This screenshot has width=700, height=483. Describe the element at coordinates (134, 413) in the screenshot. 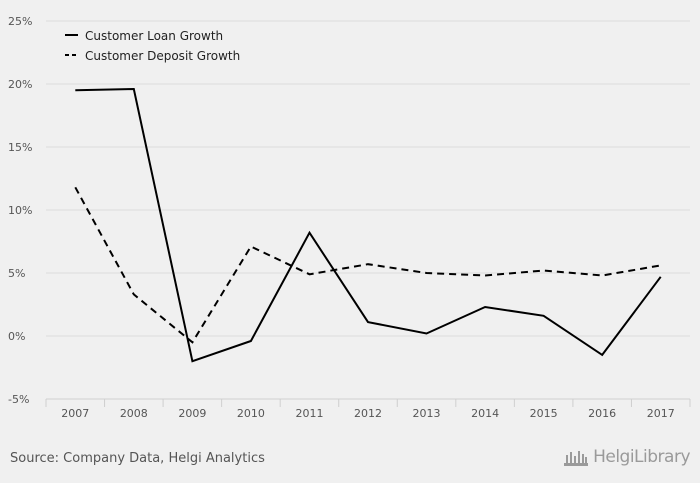

I see `x-tick-label: 2008` at that location.